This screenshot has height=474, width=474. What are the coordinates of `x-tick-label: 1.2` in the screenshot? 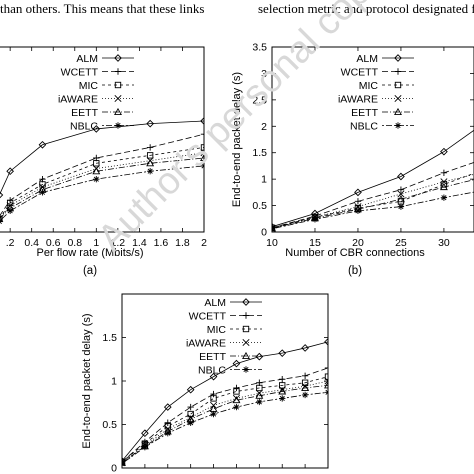 It's located at (118, 243).